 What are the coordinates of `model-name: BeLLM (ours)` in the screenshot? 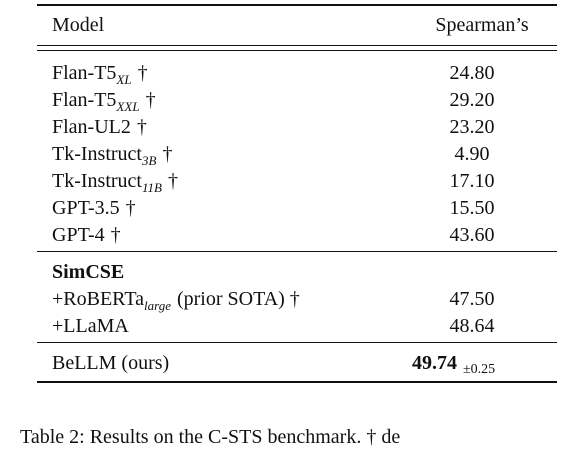 It's located at (111, 363).